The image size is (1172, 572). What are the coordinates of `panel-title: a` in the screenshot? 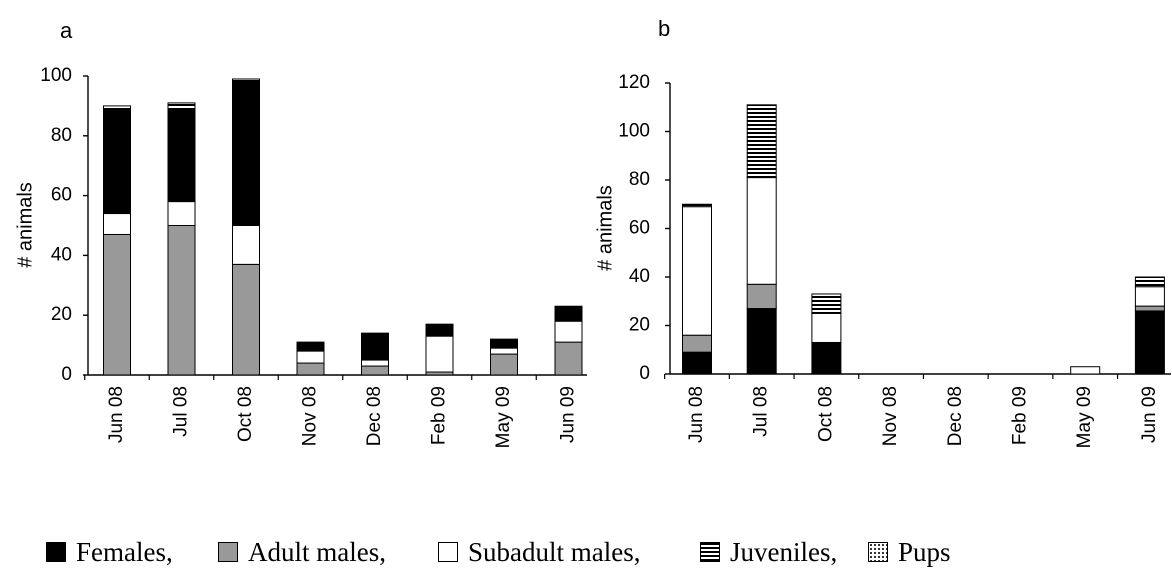 It's located at (66, 30).